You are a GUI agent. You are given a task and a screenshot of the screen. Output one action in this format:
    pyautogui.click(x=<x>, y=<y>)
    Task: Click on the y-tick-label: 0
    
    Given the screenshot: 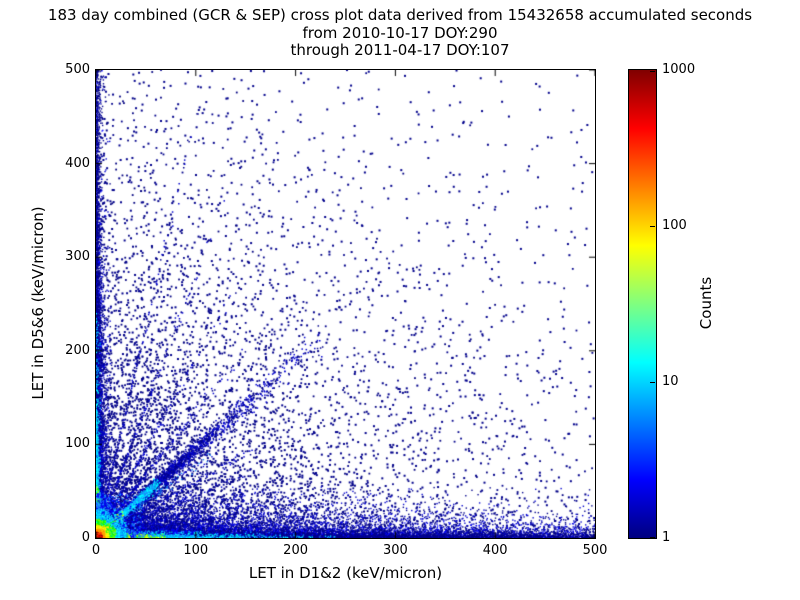 What is the action you would take?
    pyautogui.click(x=85, y=537)
    